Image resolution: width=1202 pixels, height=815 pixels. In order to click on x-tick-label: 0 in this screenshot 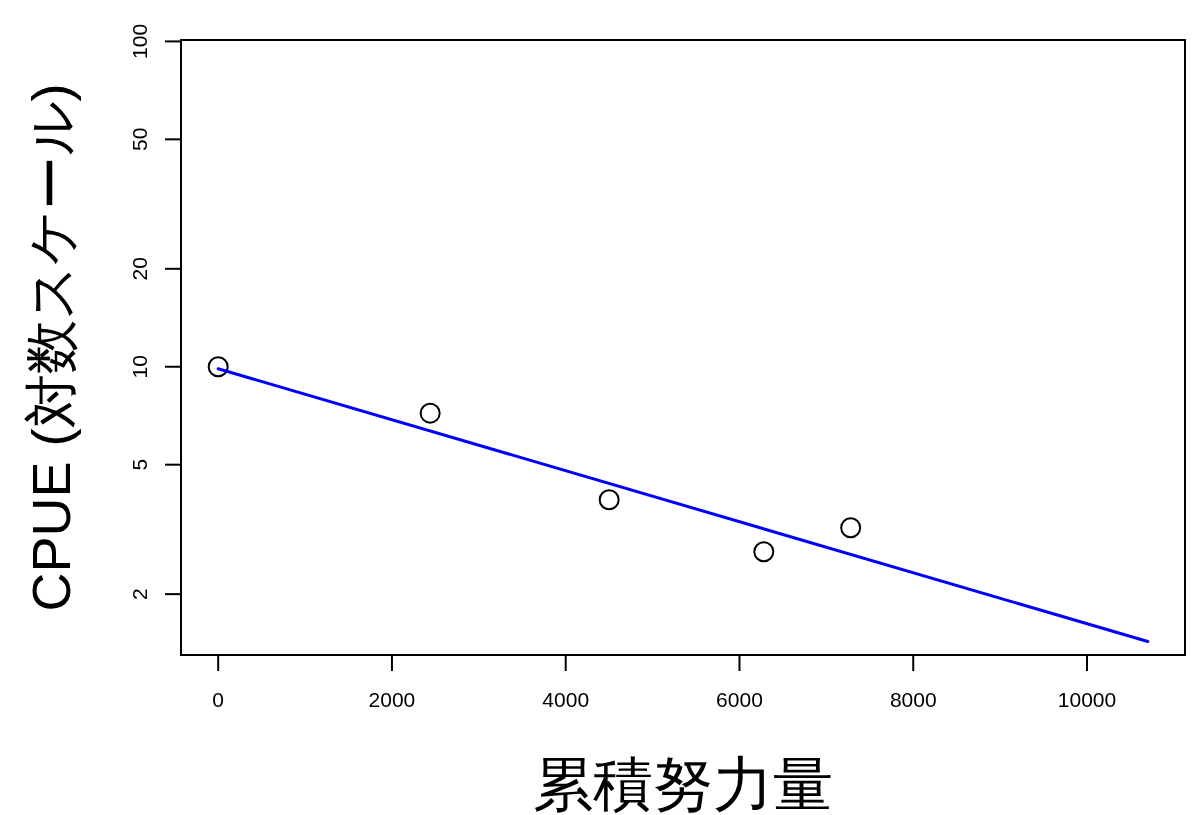, I will do `click(218, 699)`.